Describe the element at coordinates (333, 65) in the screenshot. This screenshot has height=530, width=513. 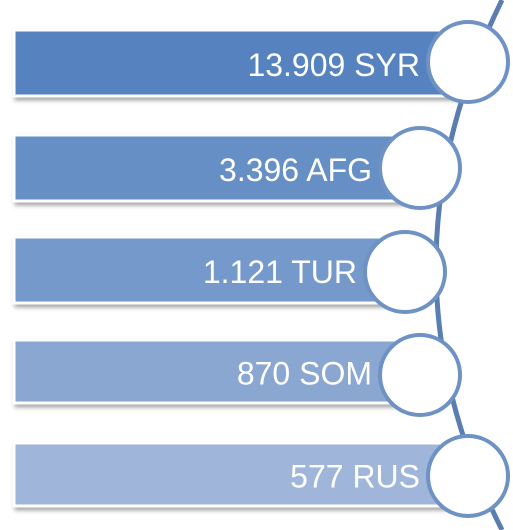
I see `item-label: 13.909 SYR` at that location.